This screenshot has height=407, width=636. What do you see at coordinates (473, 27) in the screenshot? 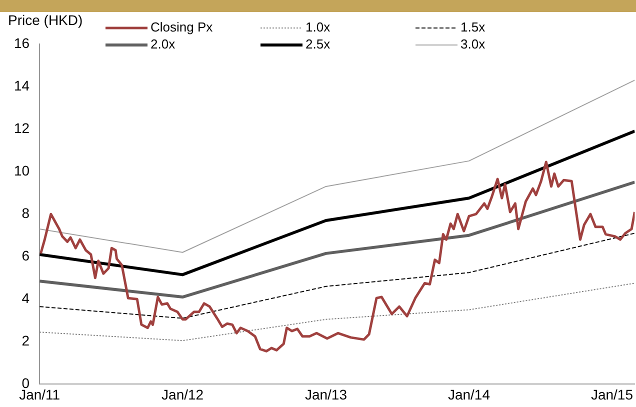
I see `legend-label: 1.5x` at bounding box center [473, 27].